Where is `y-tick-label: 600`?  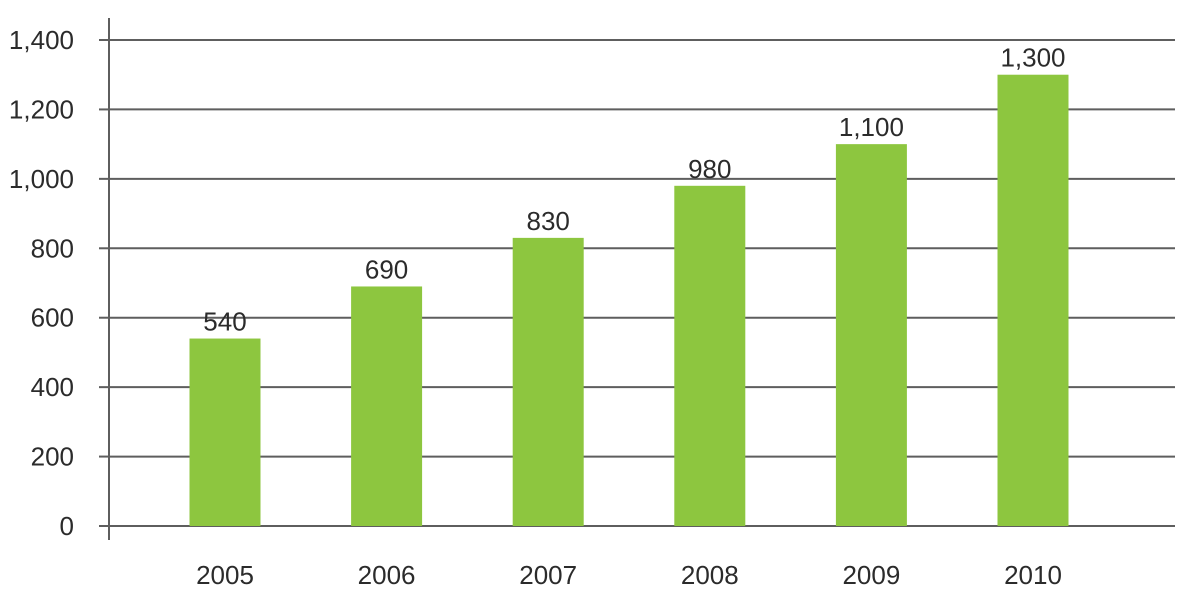 y-tick-label: 600 is located at coordinates (52, 318).